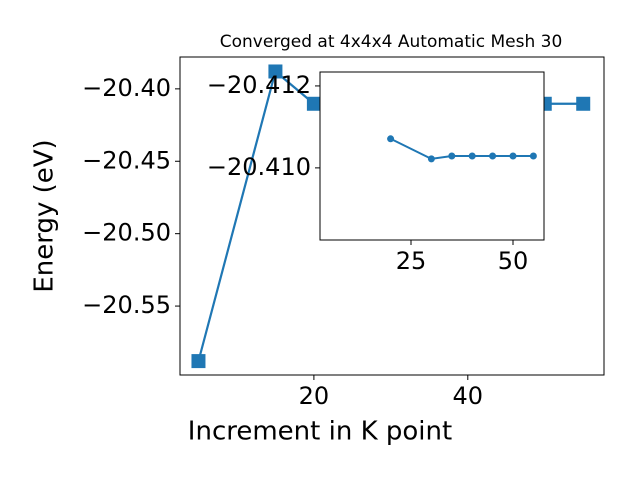 The width and height of the screenshot is (640, 480). What do you see at coordinates (126, 88) in the screenshot?
I see `y-tick-label: −20.40` at bounding box center [126, 88].